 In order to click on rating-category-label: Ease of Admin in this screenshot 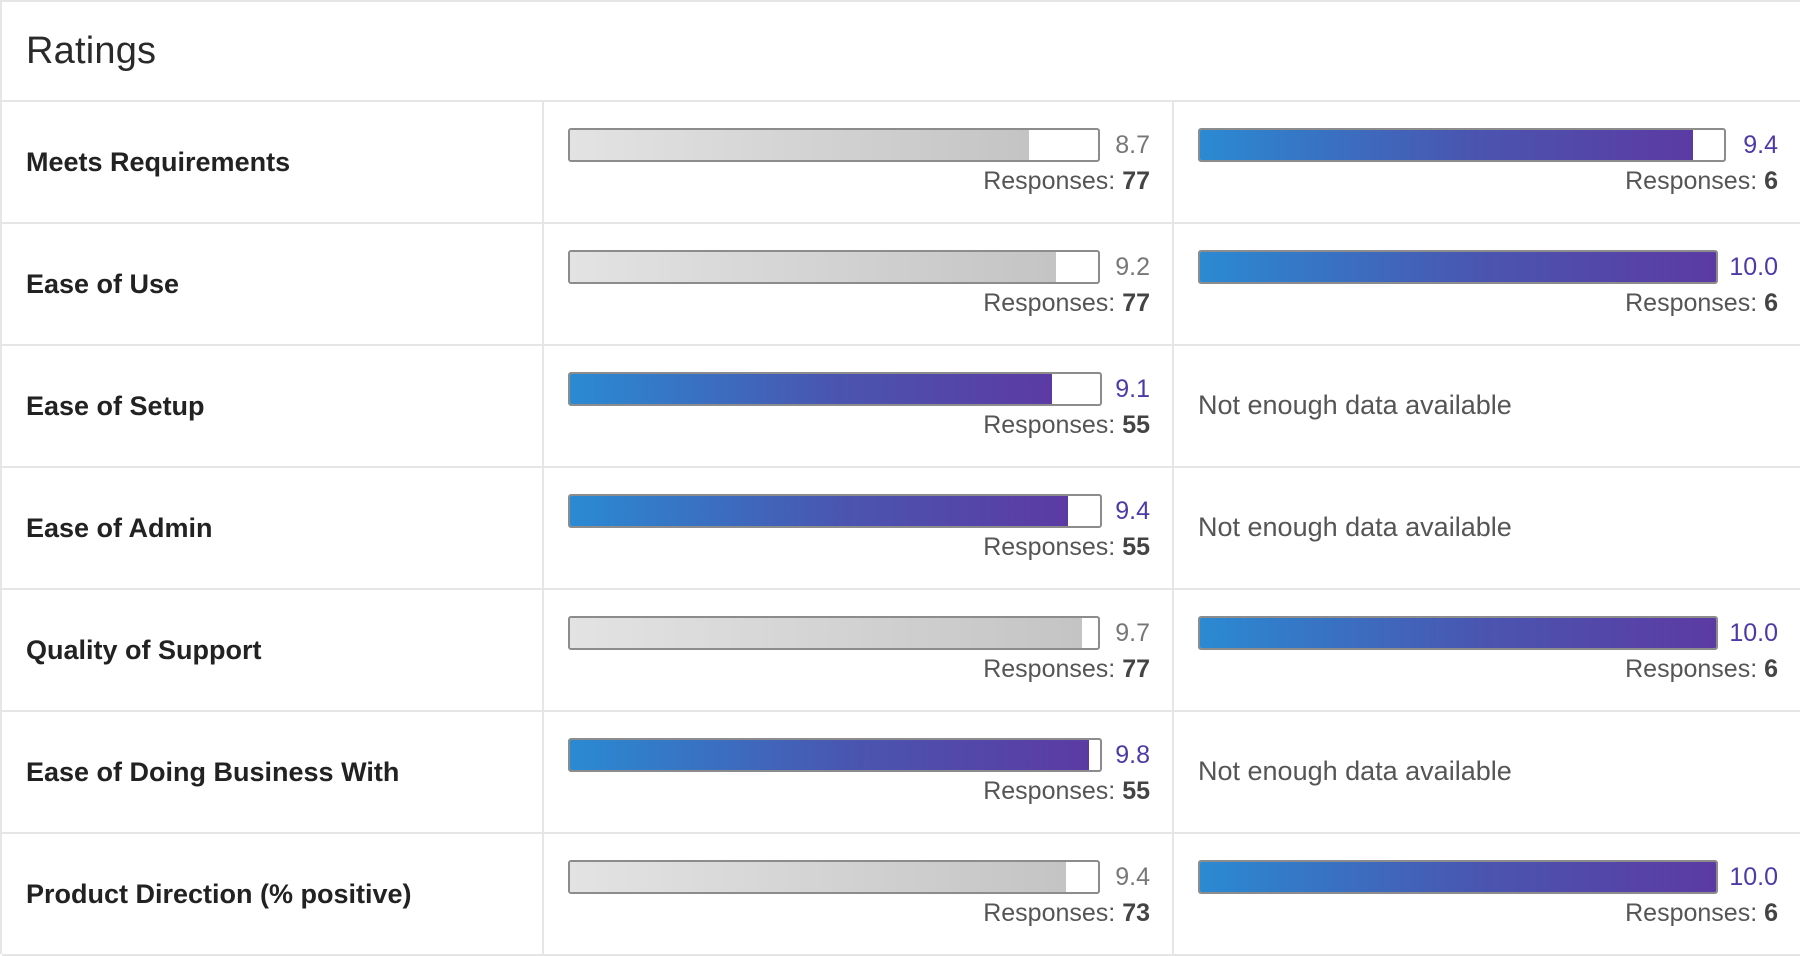, I will do `click(273, 528)`.